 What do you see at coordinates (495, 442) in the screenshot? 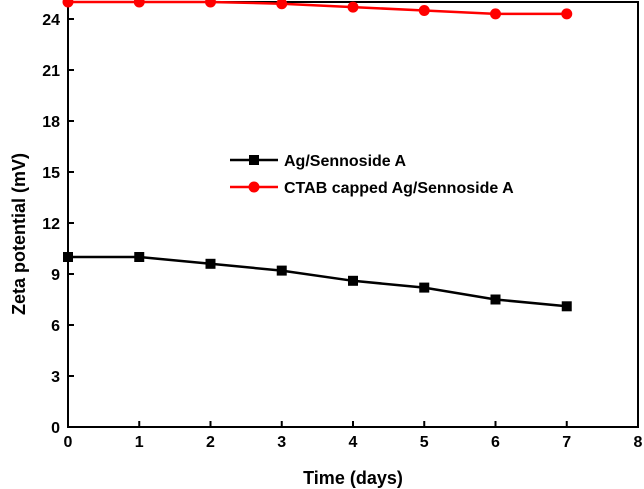
I see `x-tick-label: 6` at bounding box center [495, 442].